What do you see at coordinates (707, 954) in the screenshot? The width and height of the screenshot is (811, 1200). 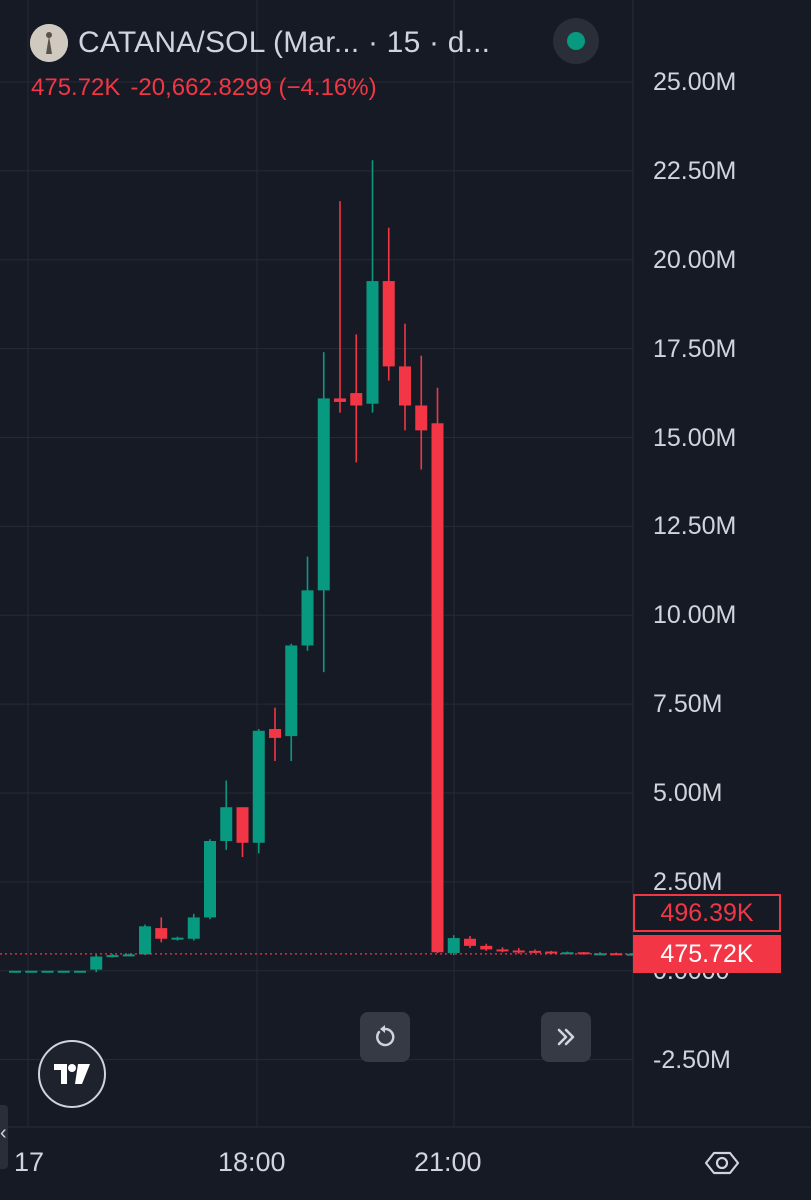 I see `last-price-tag: 475.72K` at bounding box center [707, 954].